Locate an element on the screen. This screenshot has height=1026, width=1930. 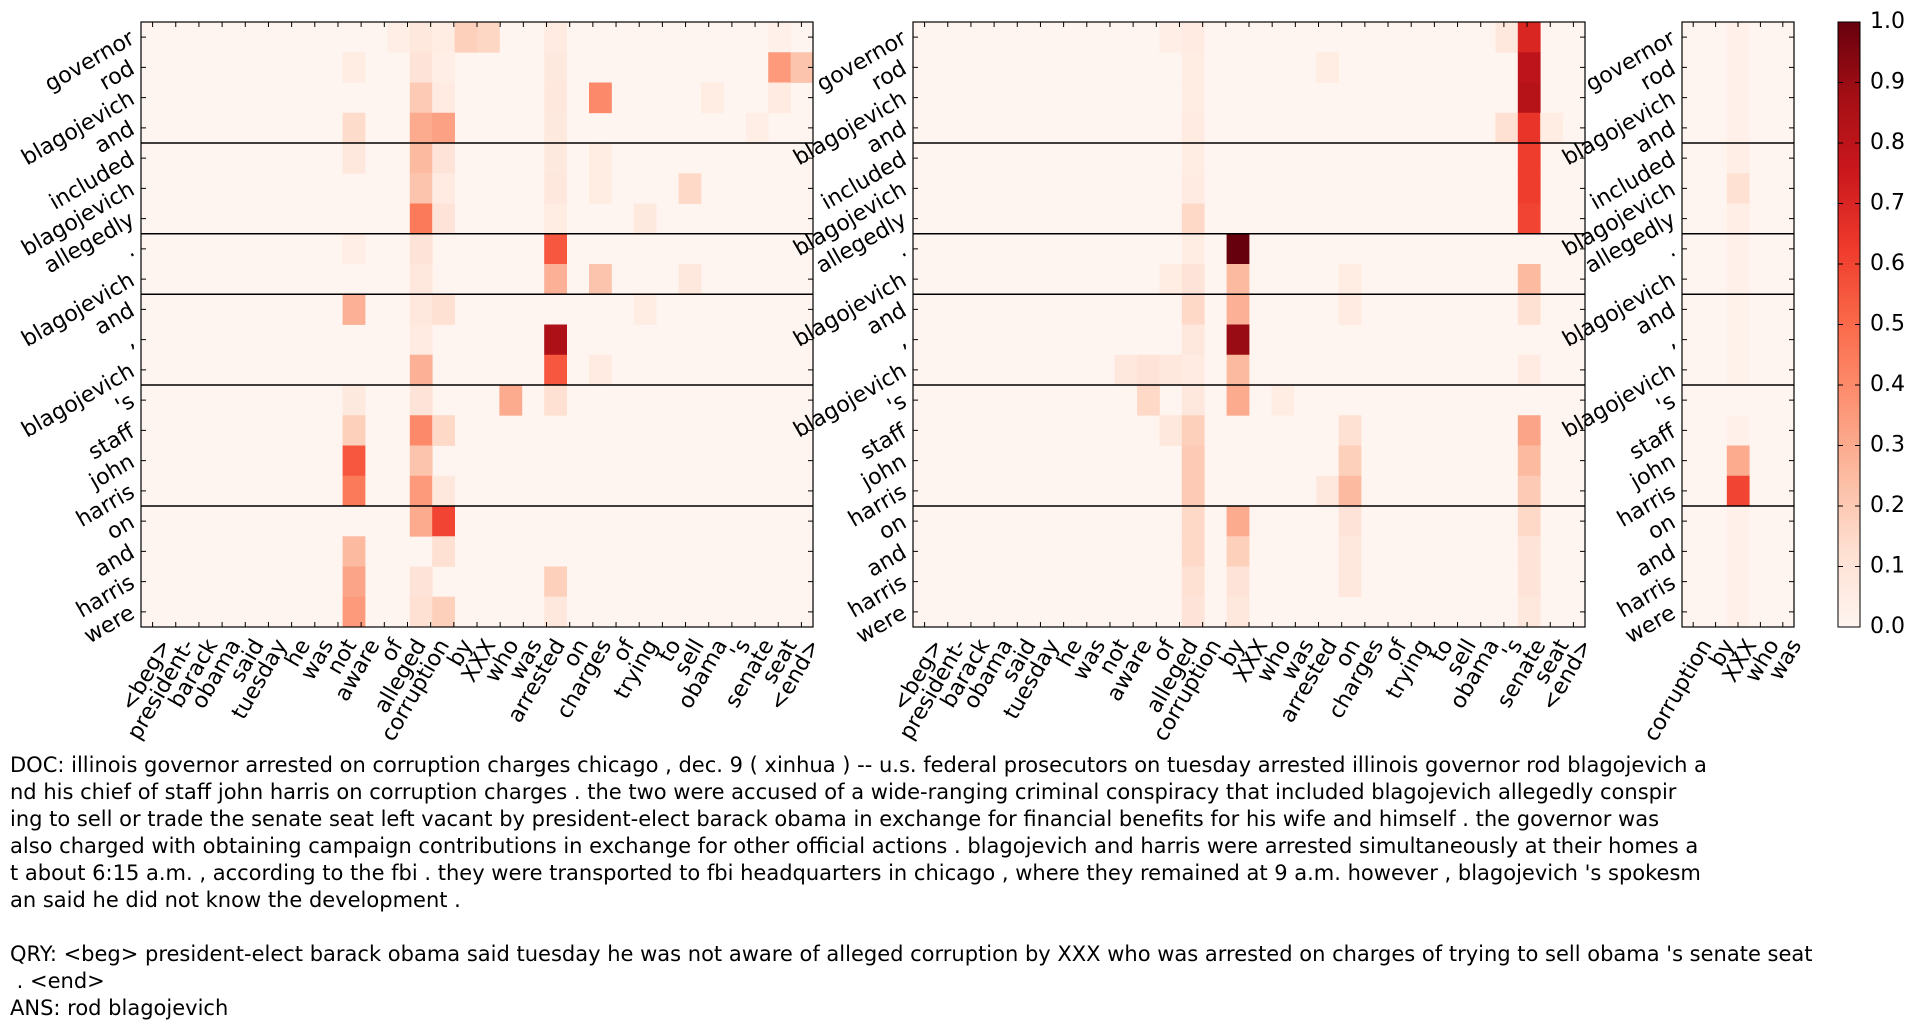
colorbar-tick-label: 0.4 is located at coordinates (1887, 384).